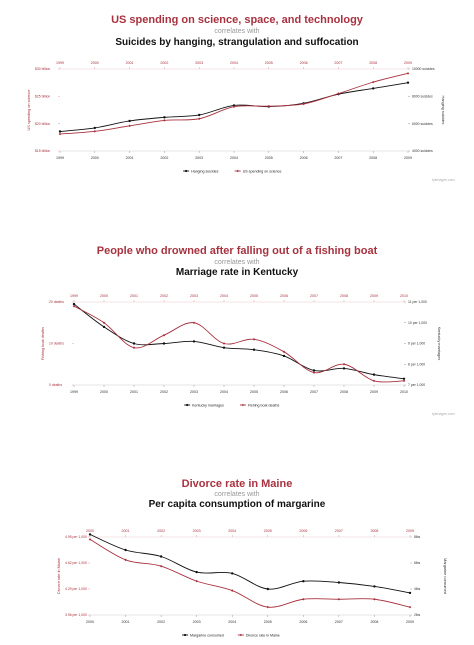  What do you see at coordinates (404, 392) in the screenshot?
I see `x-tick-label: 2010` at bounding box center [404, 392].